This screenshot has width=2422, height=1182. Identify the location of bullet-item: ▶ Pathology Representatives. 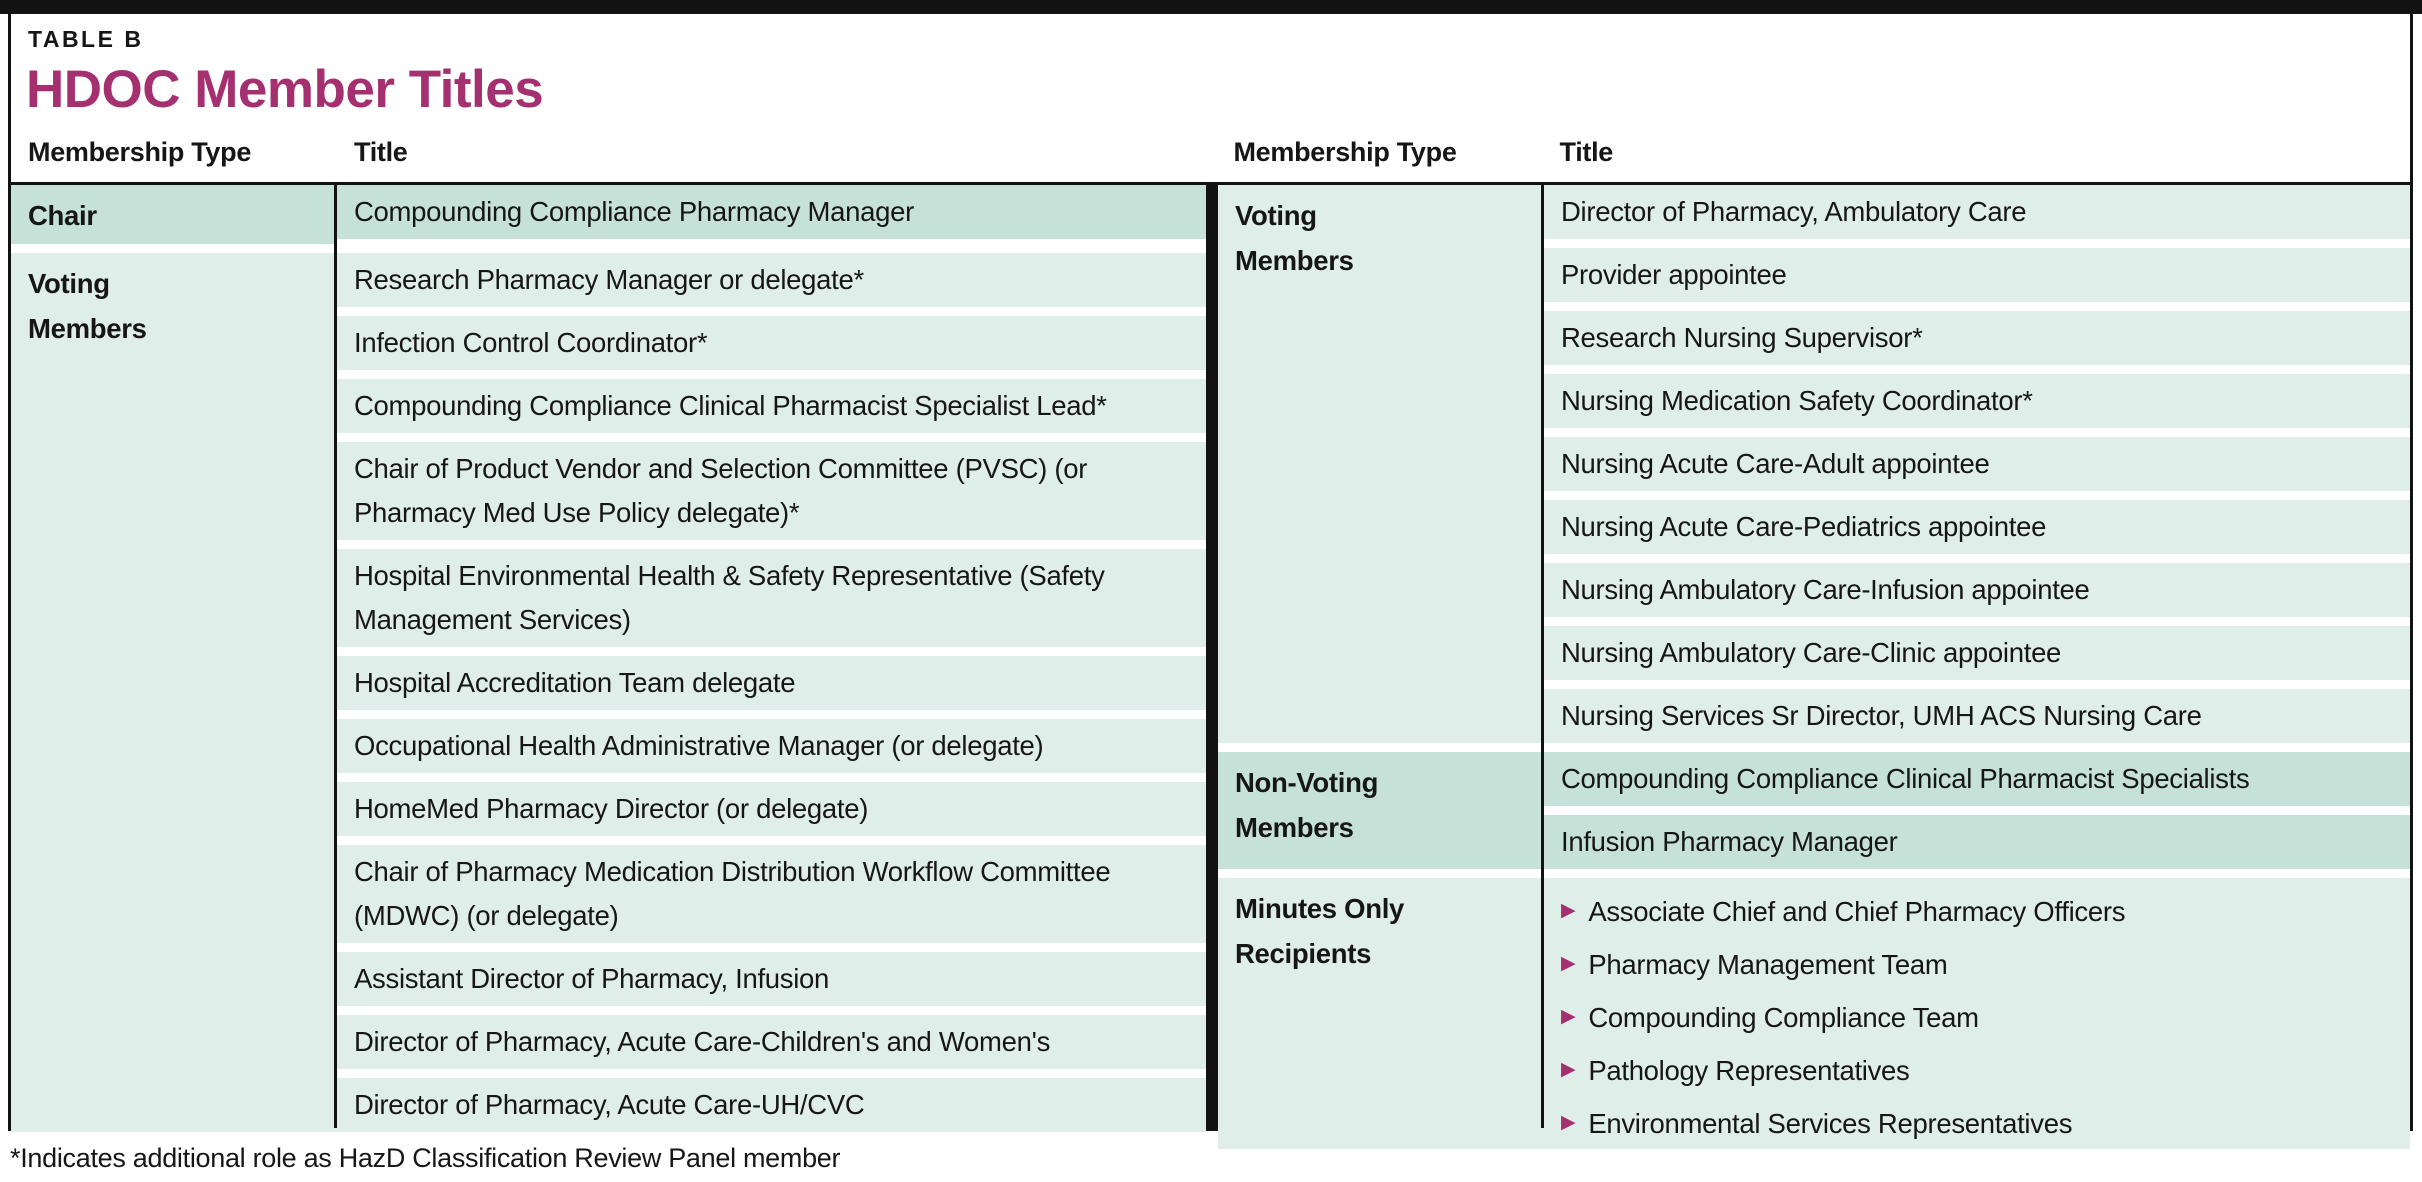
(1735, 1071).